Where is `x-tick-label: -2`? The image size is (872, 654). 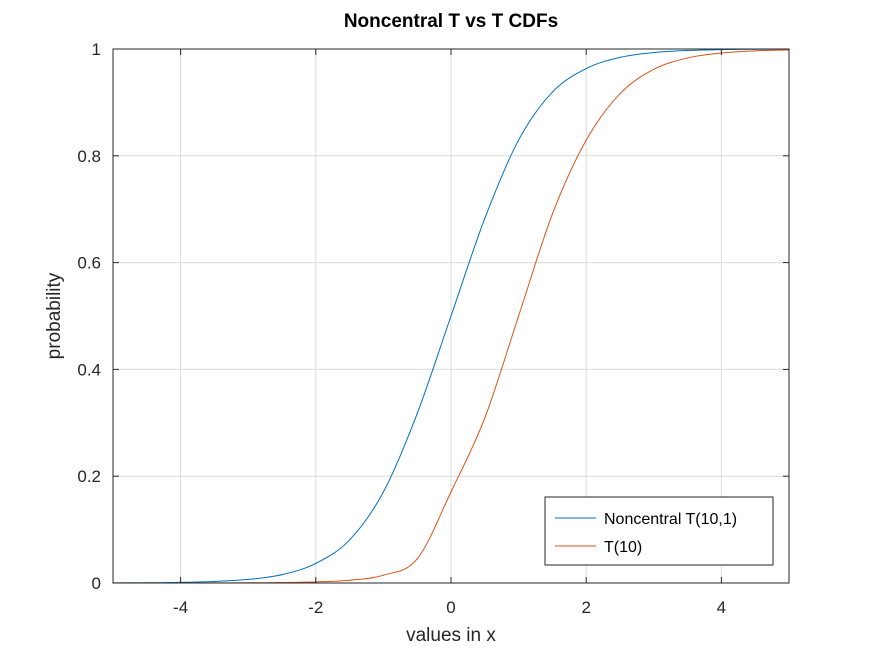
x-tick-label: -2 is located at coordinates (315, 607).